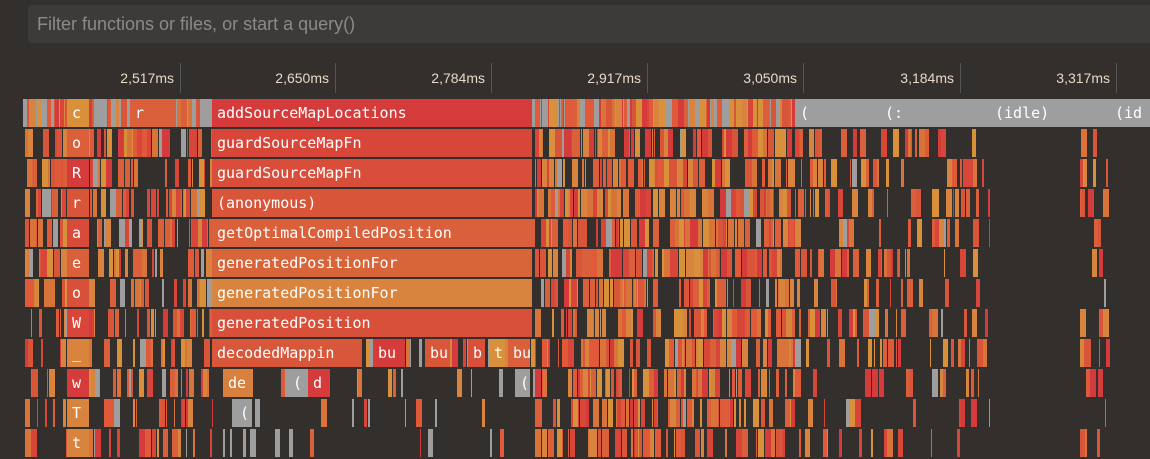 The height and width of the screenshot is (459, 1150). Describe the element at coordinates (78, 173) in the screenshot. I see `stack-frame: R` at that location.